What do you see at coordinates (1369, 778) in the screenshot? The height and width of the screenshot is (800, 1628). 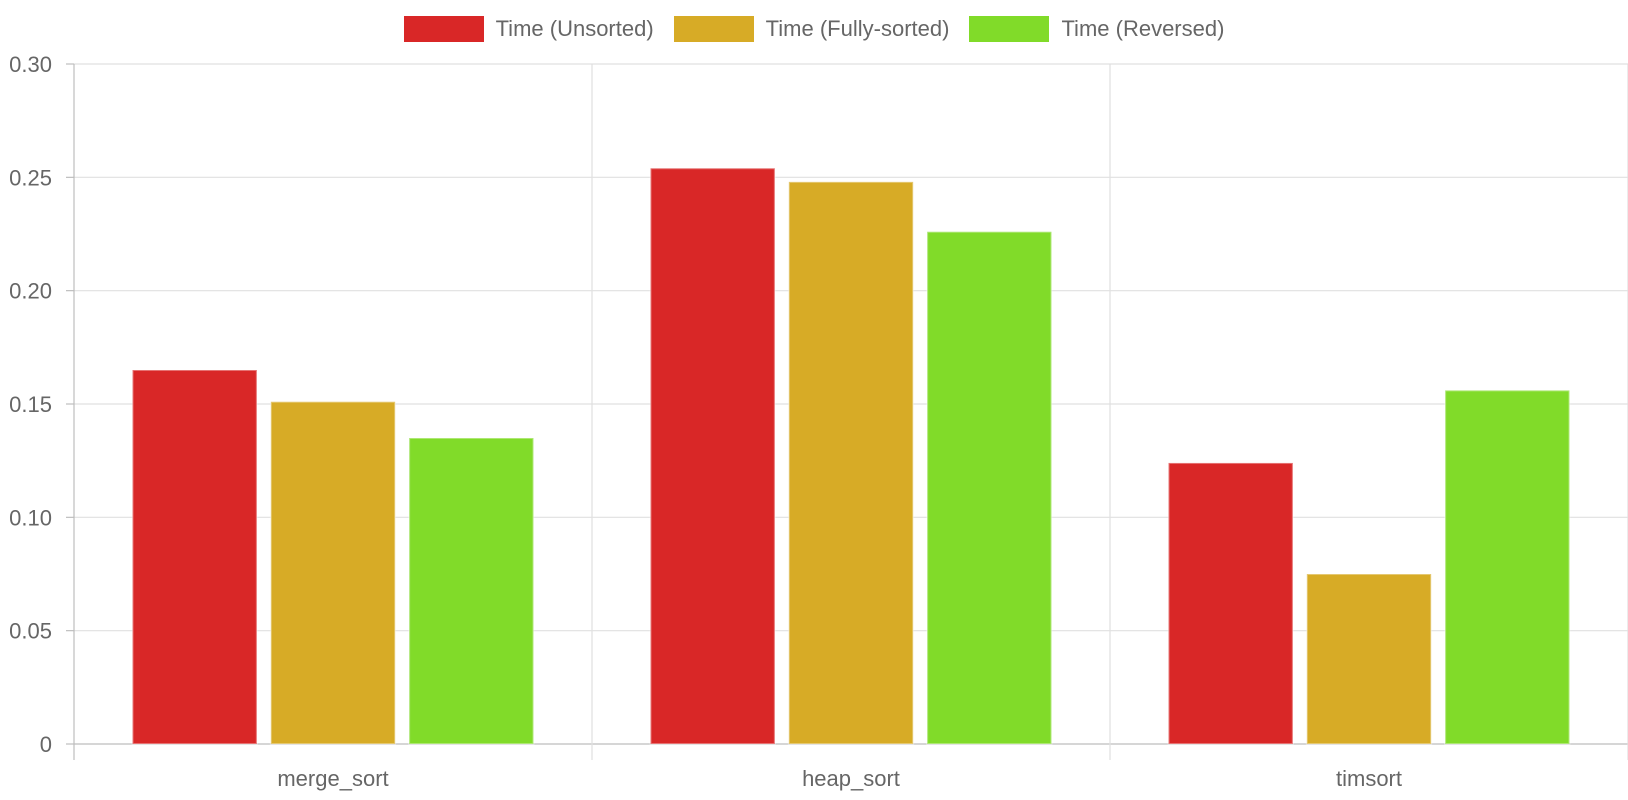 I see `x-tick-label: timsort` at bounding box center [1369, 778].